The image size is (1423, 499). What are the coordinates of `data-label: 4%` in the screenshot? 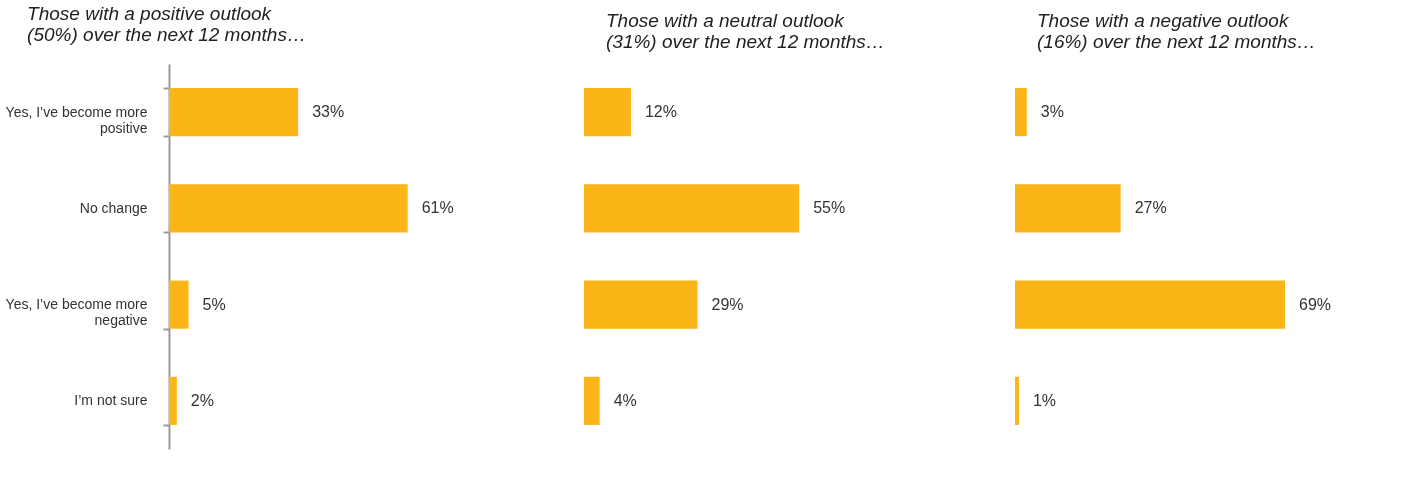 It's located at (625, 400).